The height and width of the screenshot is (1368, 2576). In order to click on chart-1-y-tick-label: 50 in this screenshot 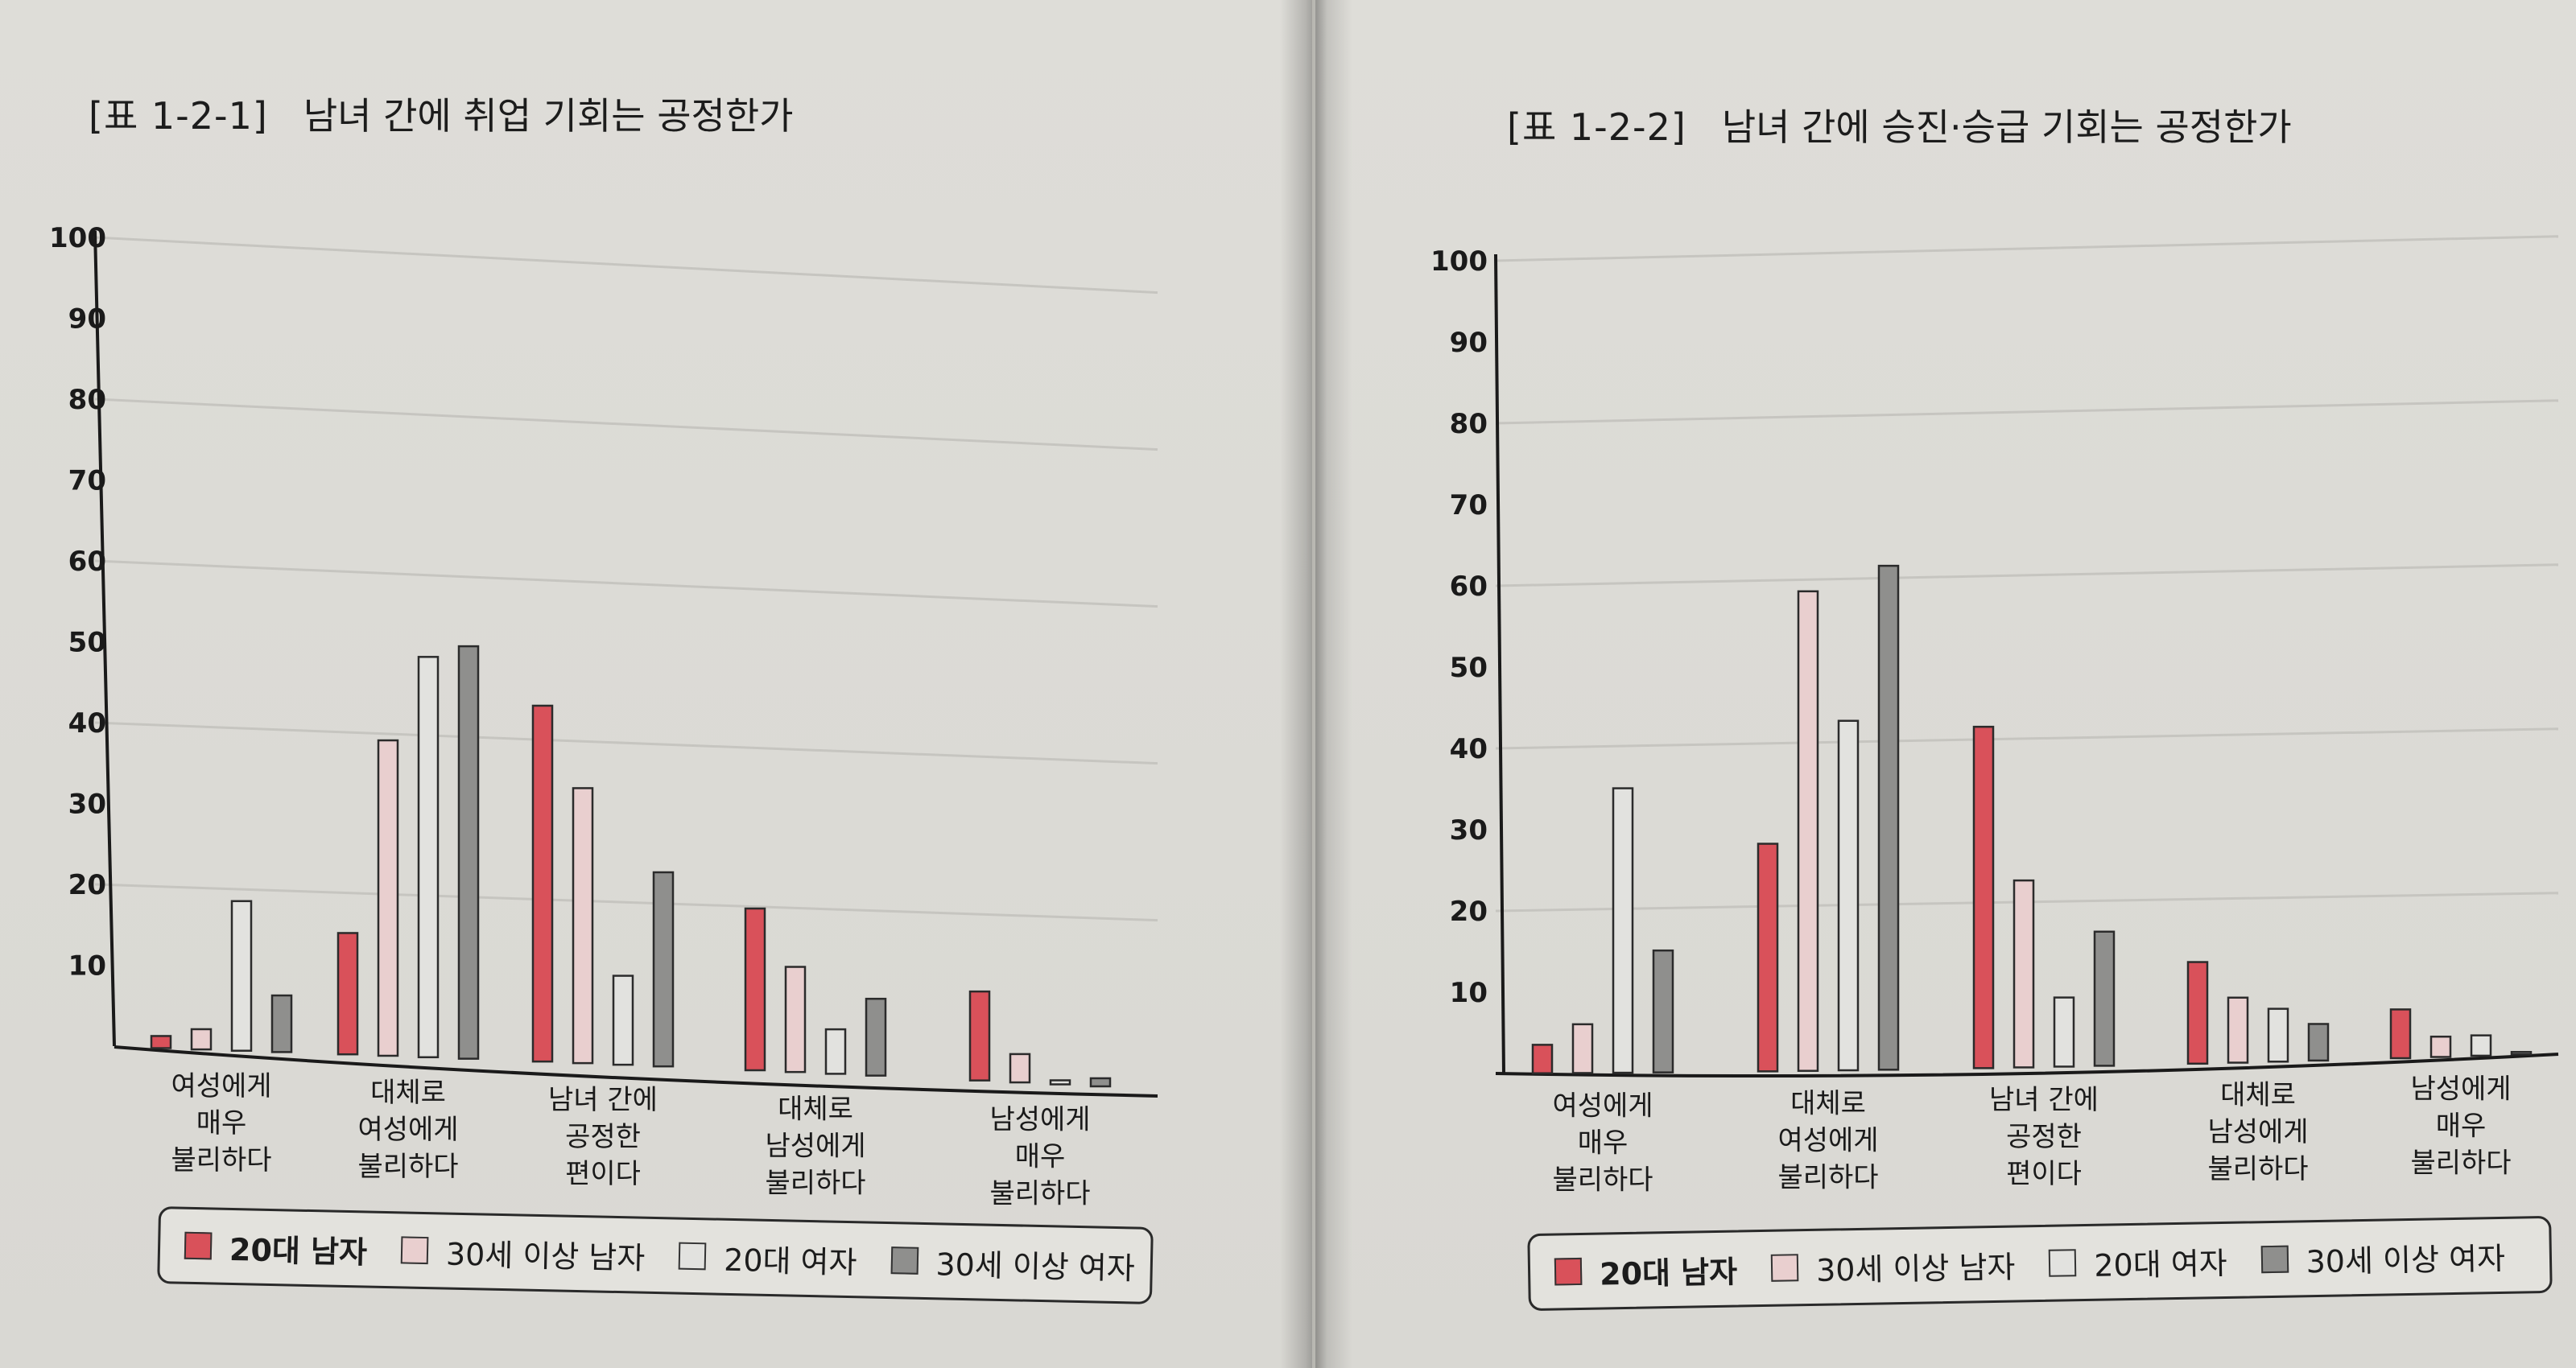, I will do `click(87, 643)`.